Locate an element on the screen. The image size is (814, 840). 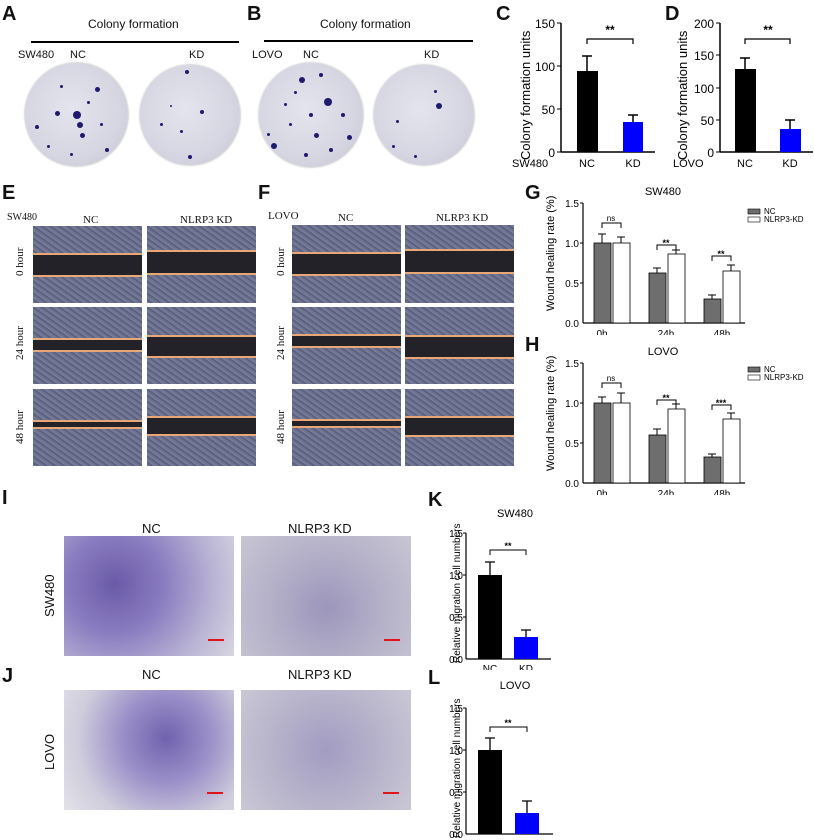
panel-b-group-kd: KD is located at coordinates (432, 55).